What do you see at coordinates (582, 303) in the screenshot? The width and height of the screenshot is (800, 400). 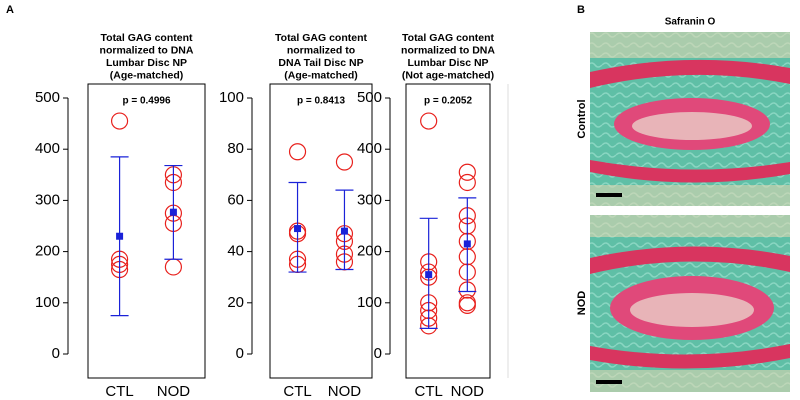 I see `row-label: NOD` at bounding box center [582, 303].